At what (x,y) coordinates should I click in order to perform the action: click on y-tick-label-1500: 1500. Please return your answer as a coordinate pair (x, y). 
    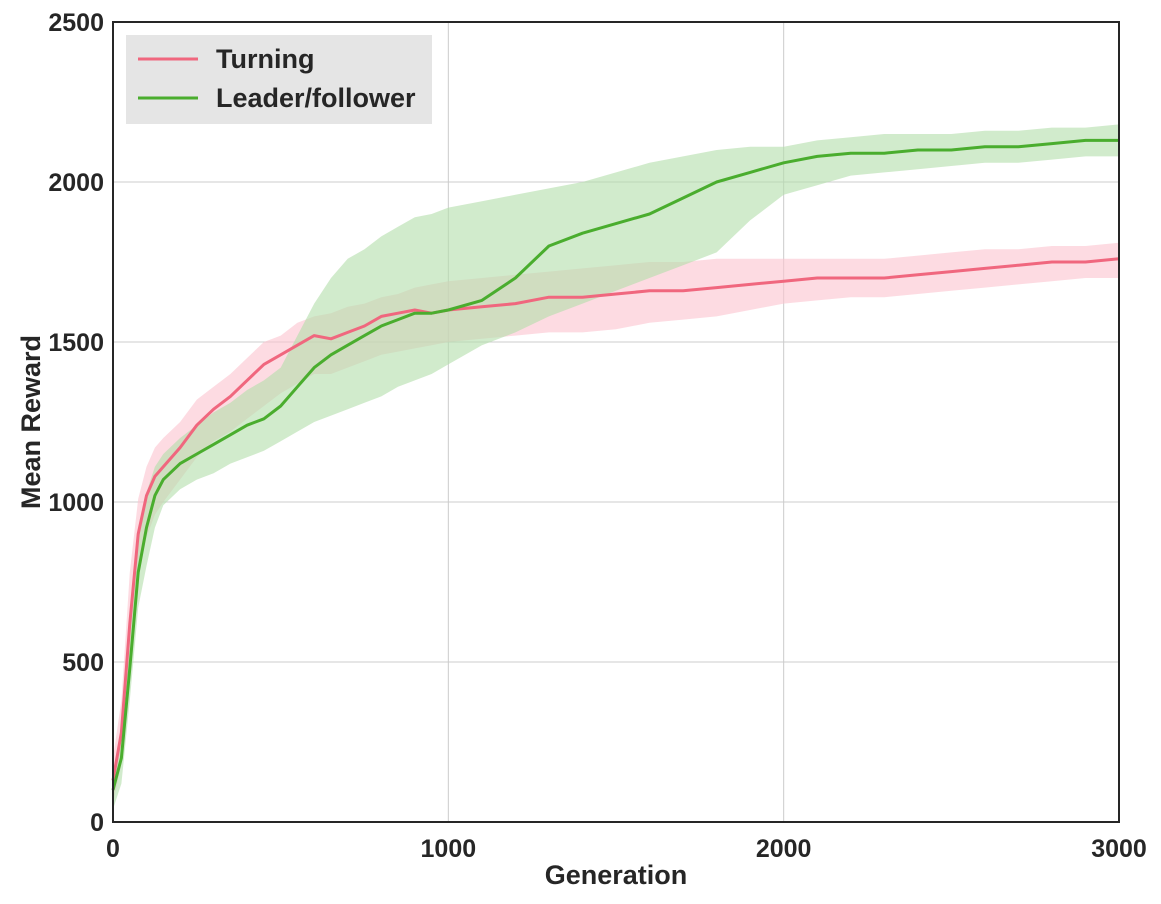
    Looking at the image, I should click on (76, 343).